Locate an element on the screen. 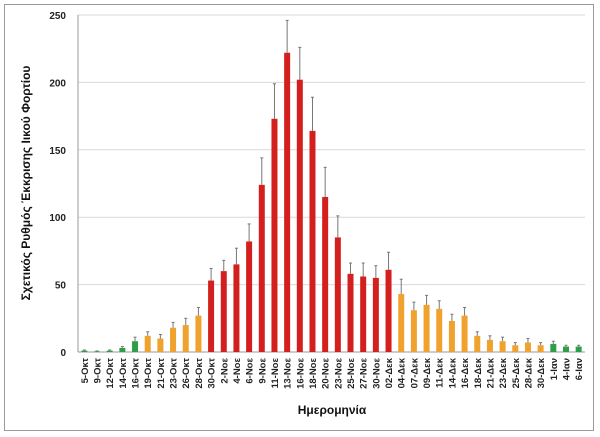  x-tick-label: 25-Νοε is located at coordinates (351, 373).